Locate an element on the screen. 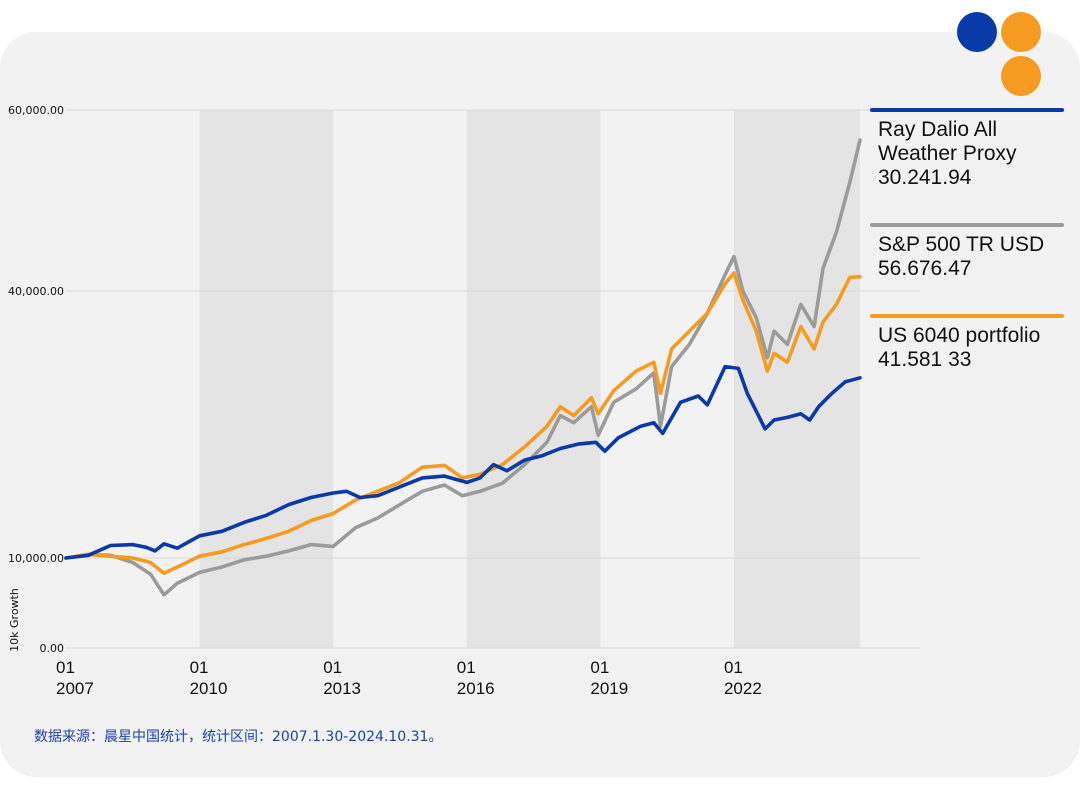 This screenshot has width=1080, height=801. y-tick-label: 60,000.00 is located at coordinates (36, 110).